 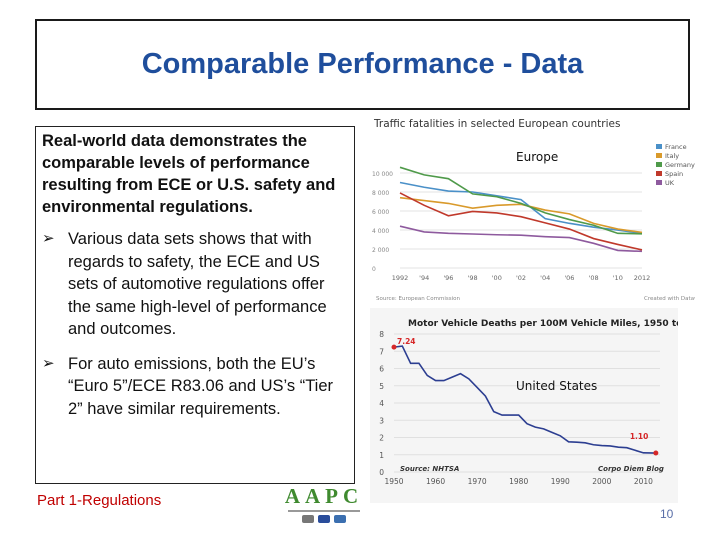 What do you see at coordinates (667, 514) in the screenshot?
I see `page-number: 10` at bounding box center [667, 514].